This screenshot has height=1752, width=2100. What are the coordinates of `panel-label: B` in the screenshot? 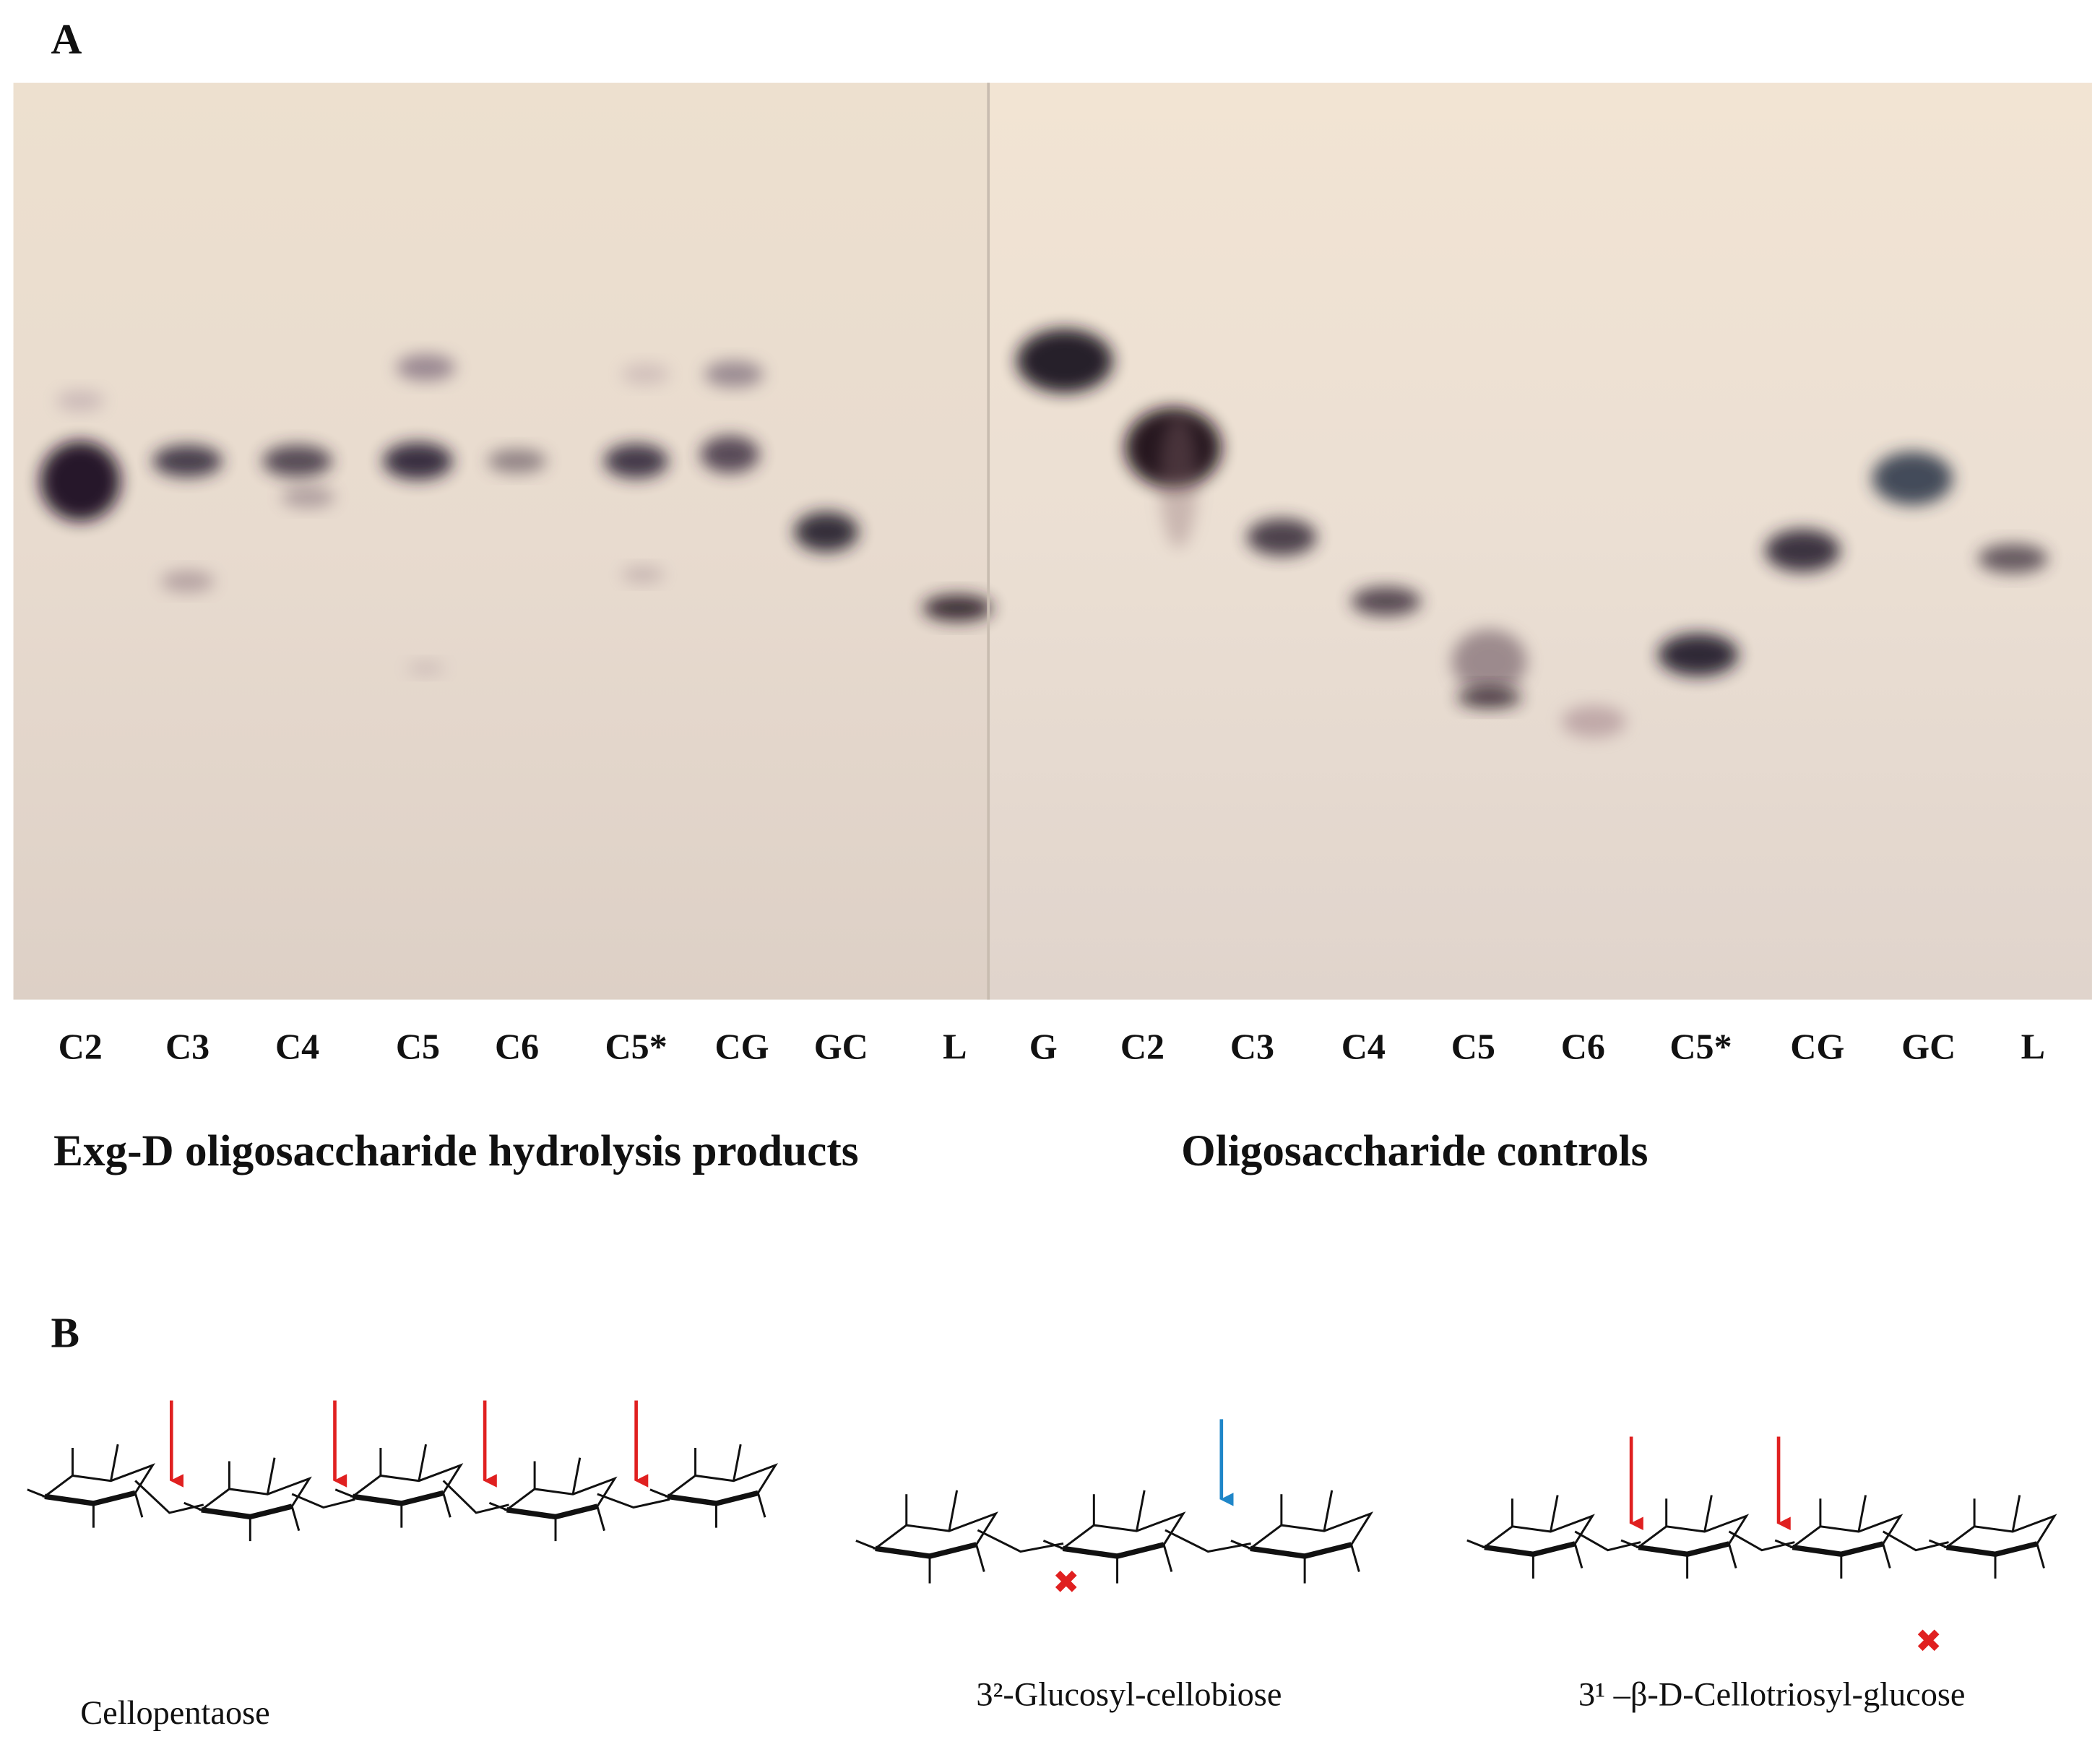 It's located at (65, 1333).